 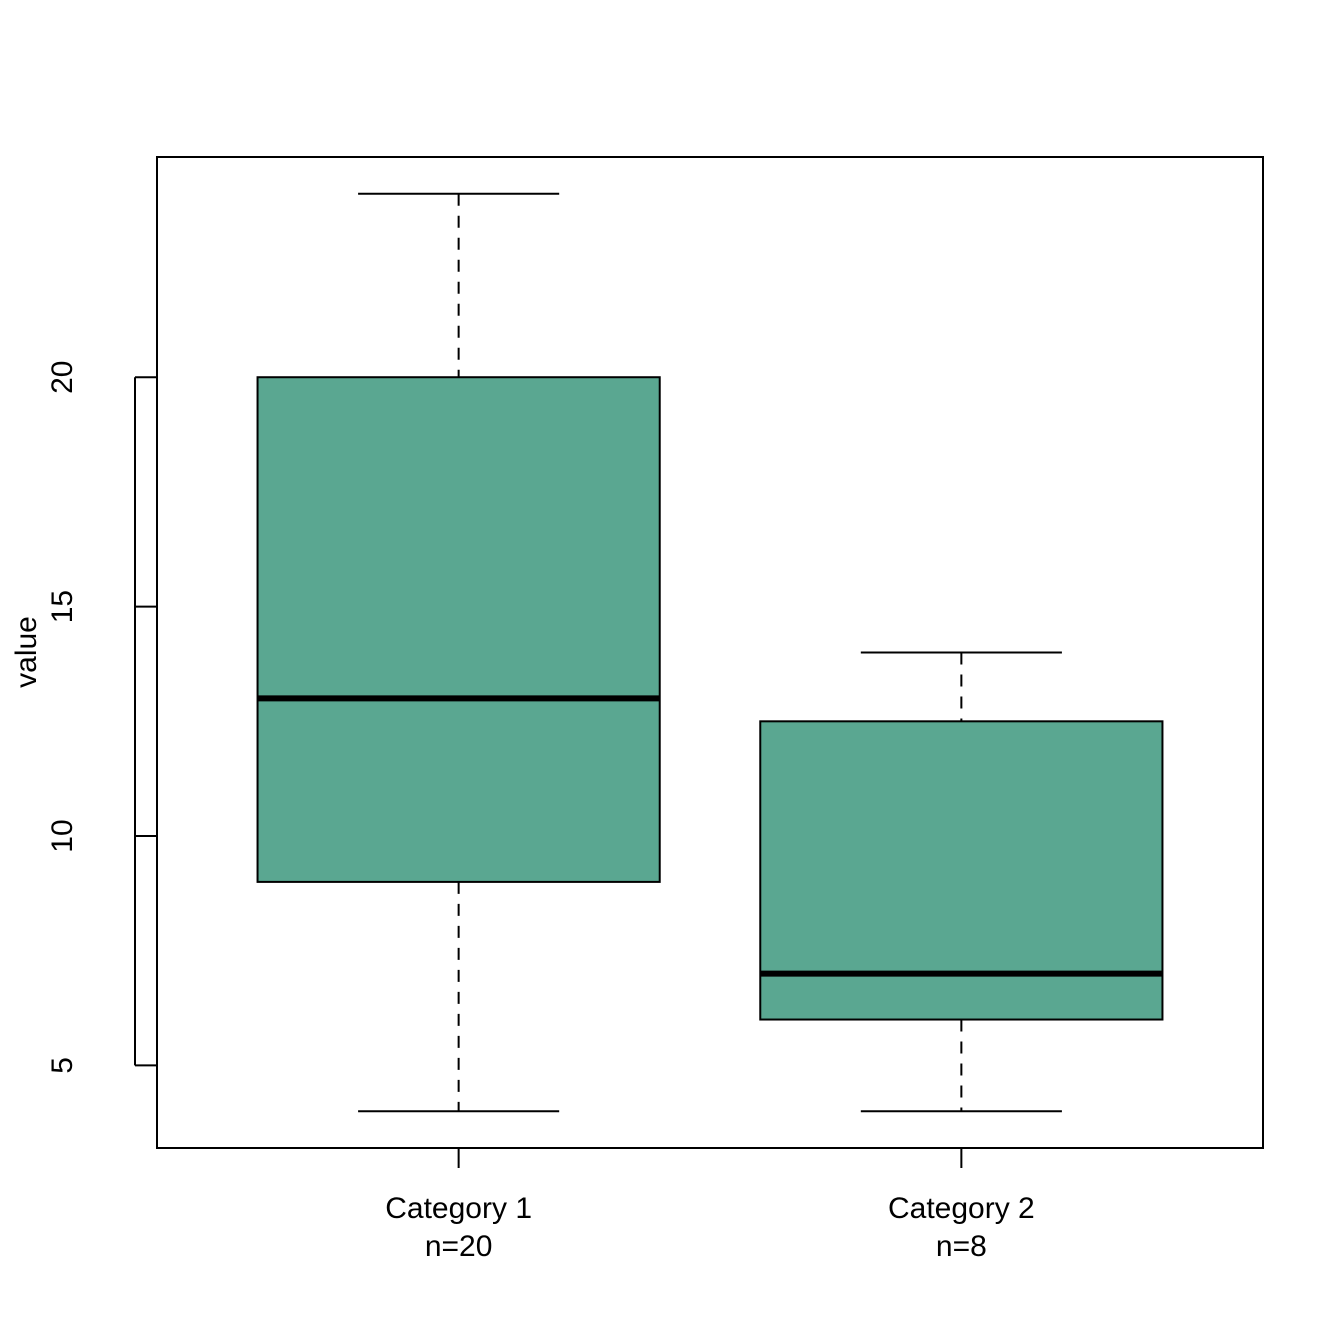 What do you see at coordinates (101, 717) in the screenshot?
I see `y-axis: 5 10 15 20` at bounding box center [101, 717].